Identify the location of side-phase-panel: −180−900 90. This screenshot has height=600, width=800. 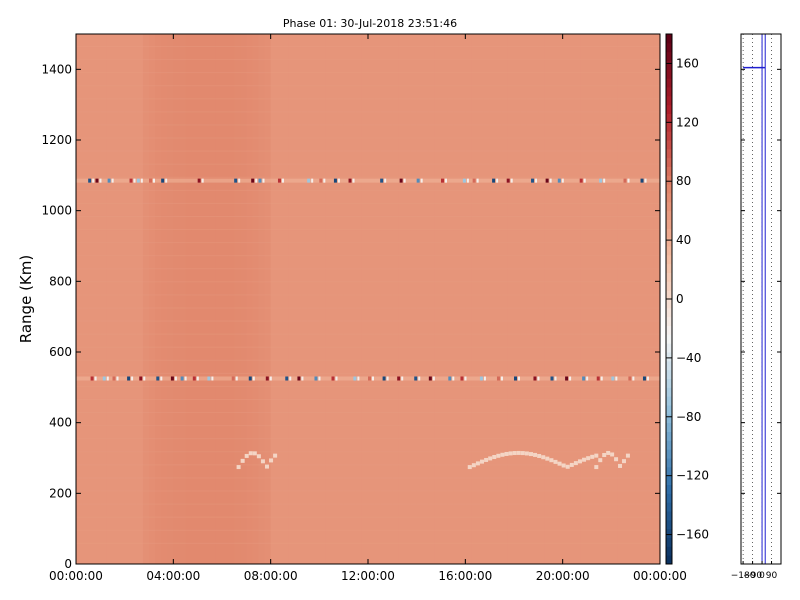
(756, 307).